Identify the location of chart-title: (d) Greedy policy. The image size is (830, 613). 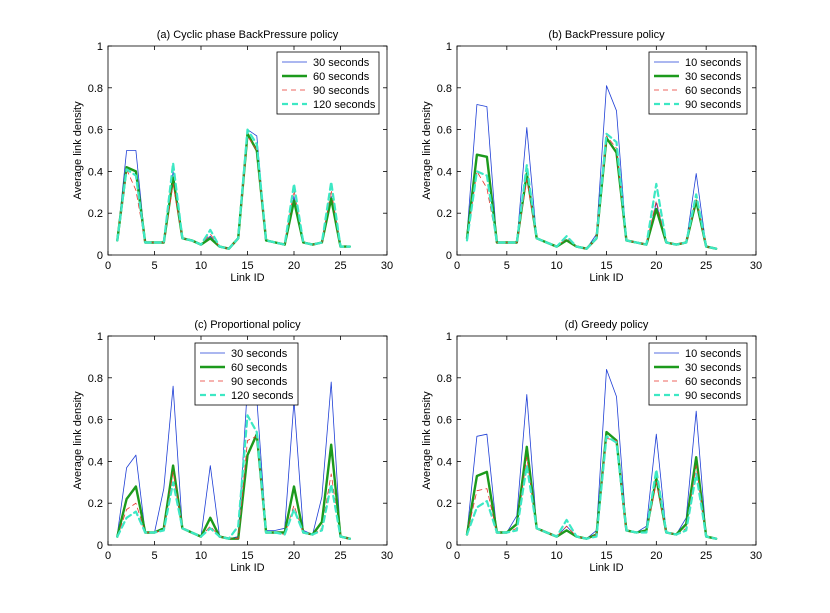
(607, 325).